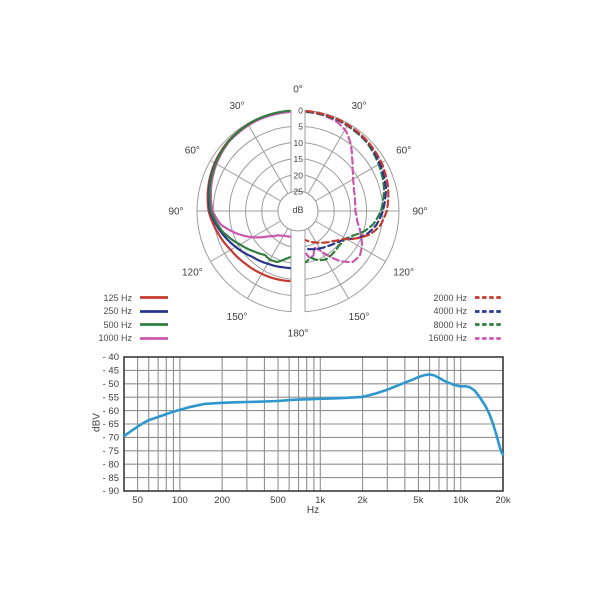 The image size is (600, 600). I want to click on polar-unit-label: dB, so click(298, 210).